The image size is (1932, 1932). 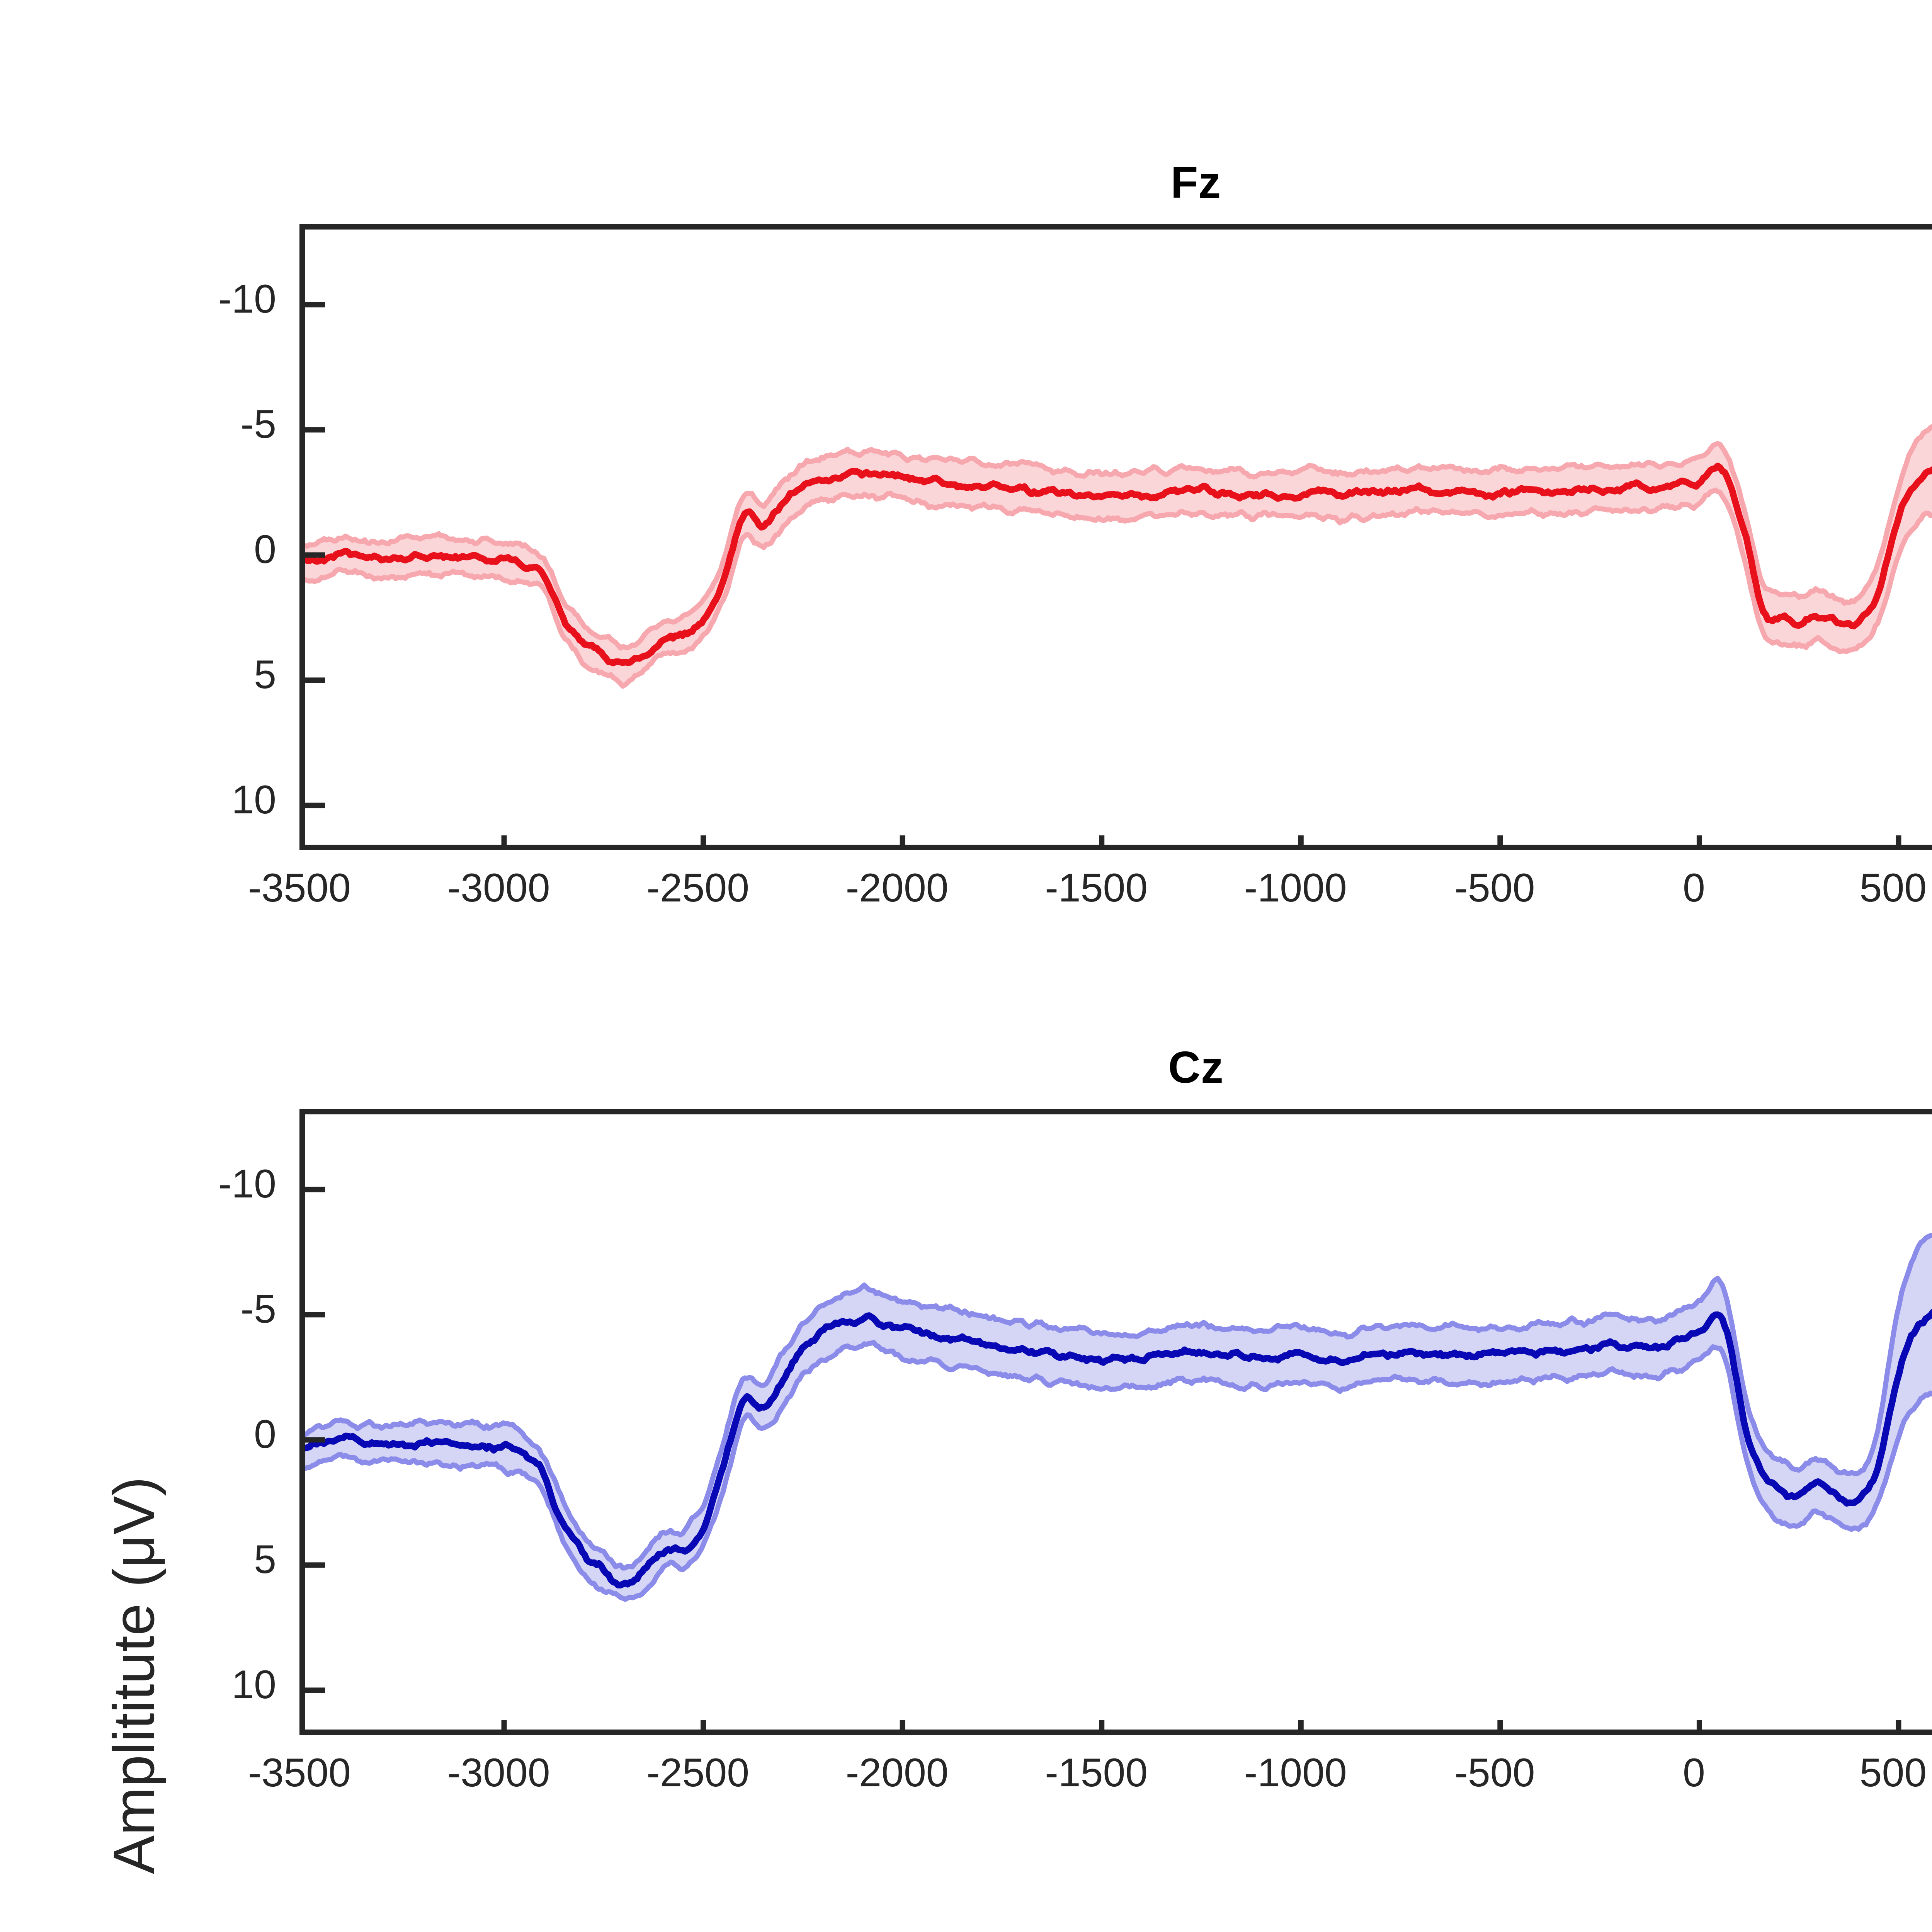 What do you see at coordinates (1196, 1067) in the screenshot?
I see `panel-title-cz: Cz` at bounding box center [1196, 1067].